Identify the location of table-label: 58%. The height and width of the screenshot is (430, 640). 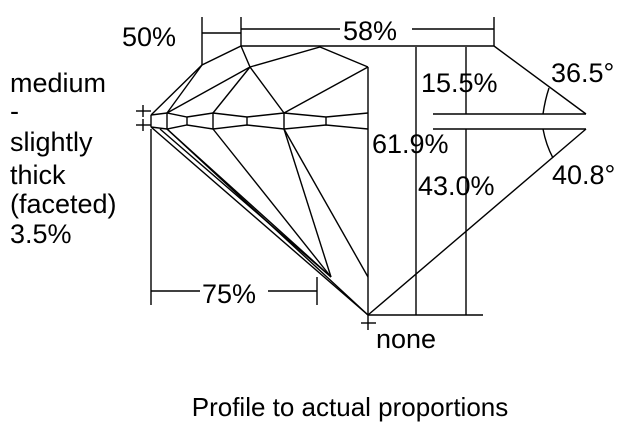
(370, 31).